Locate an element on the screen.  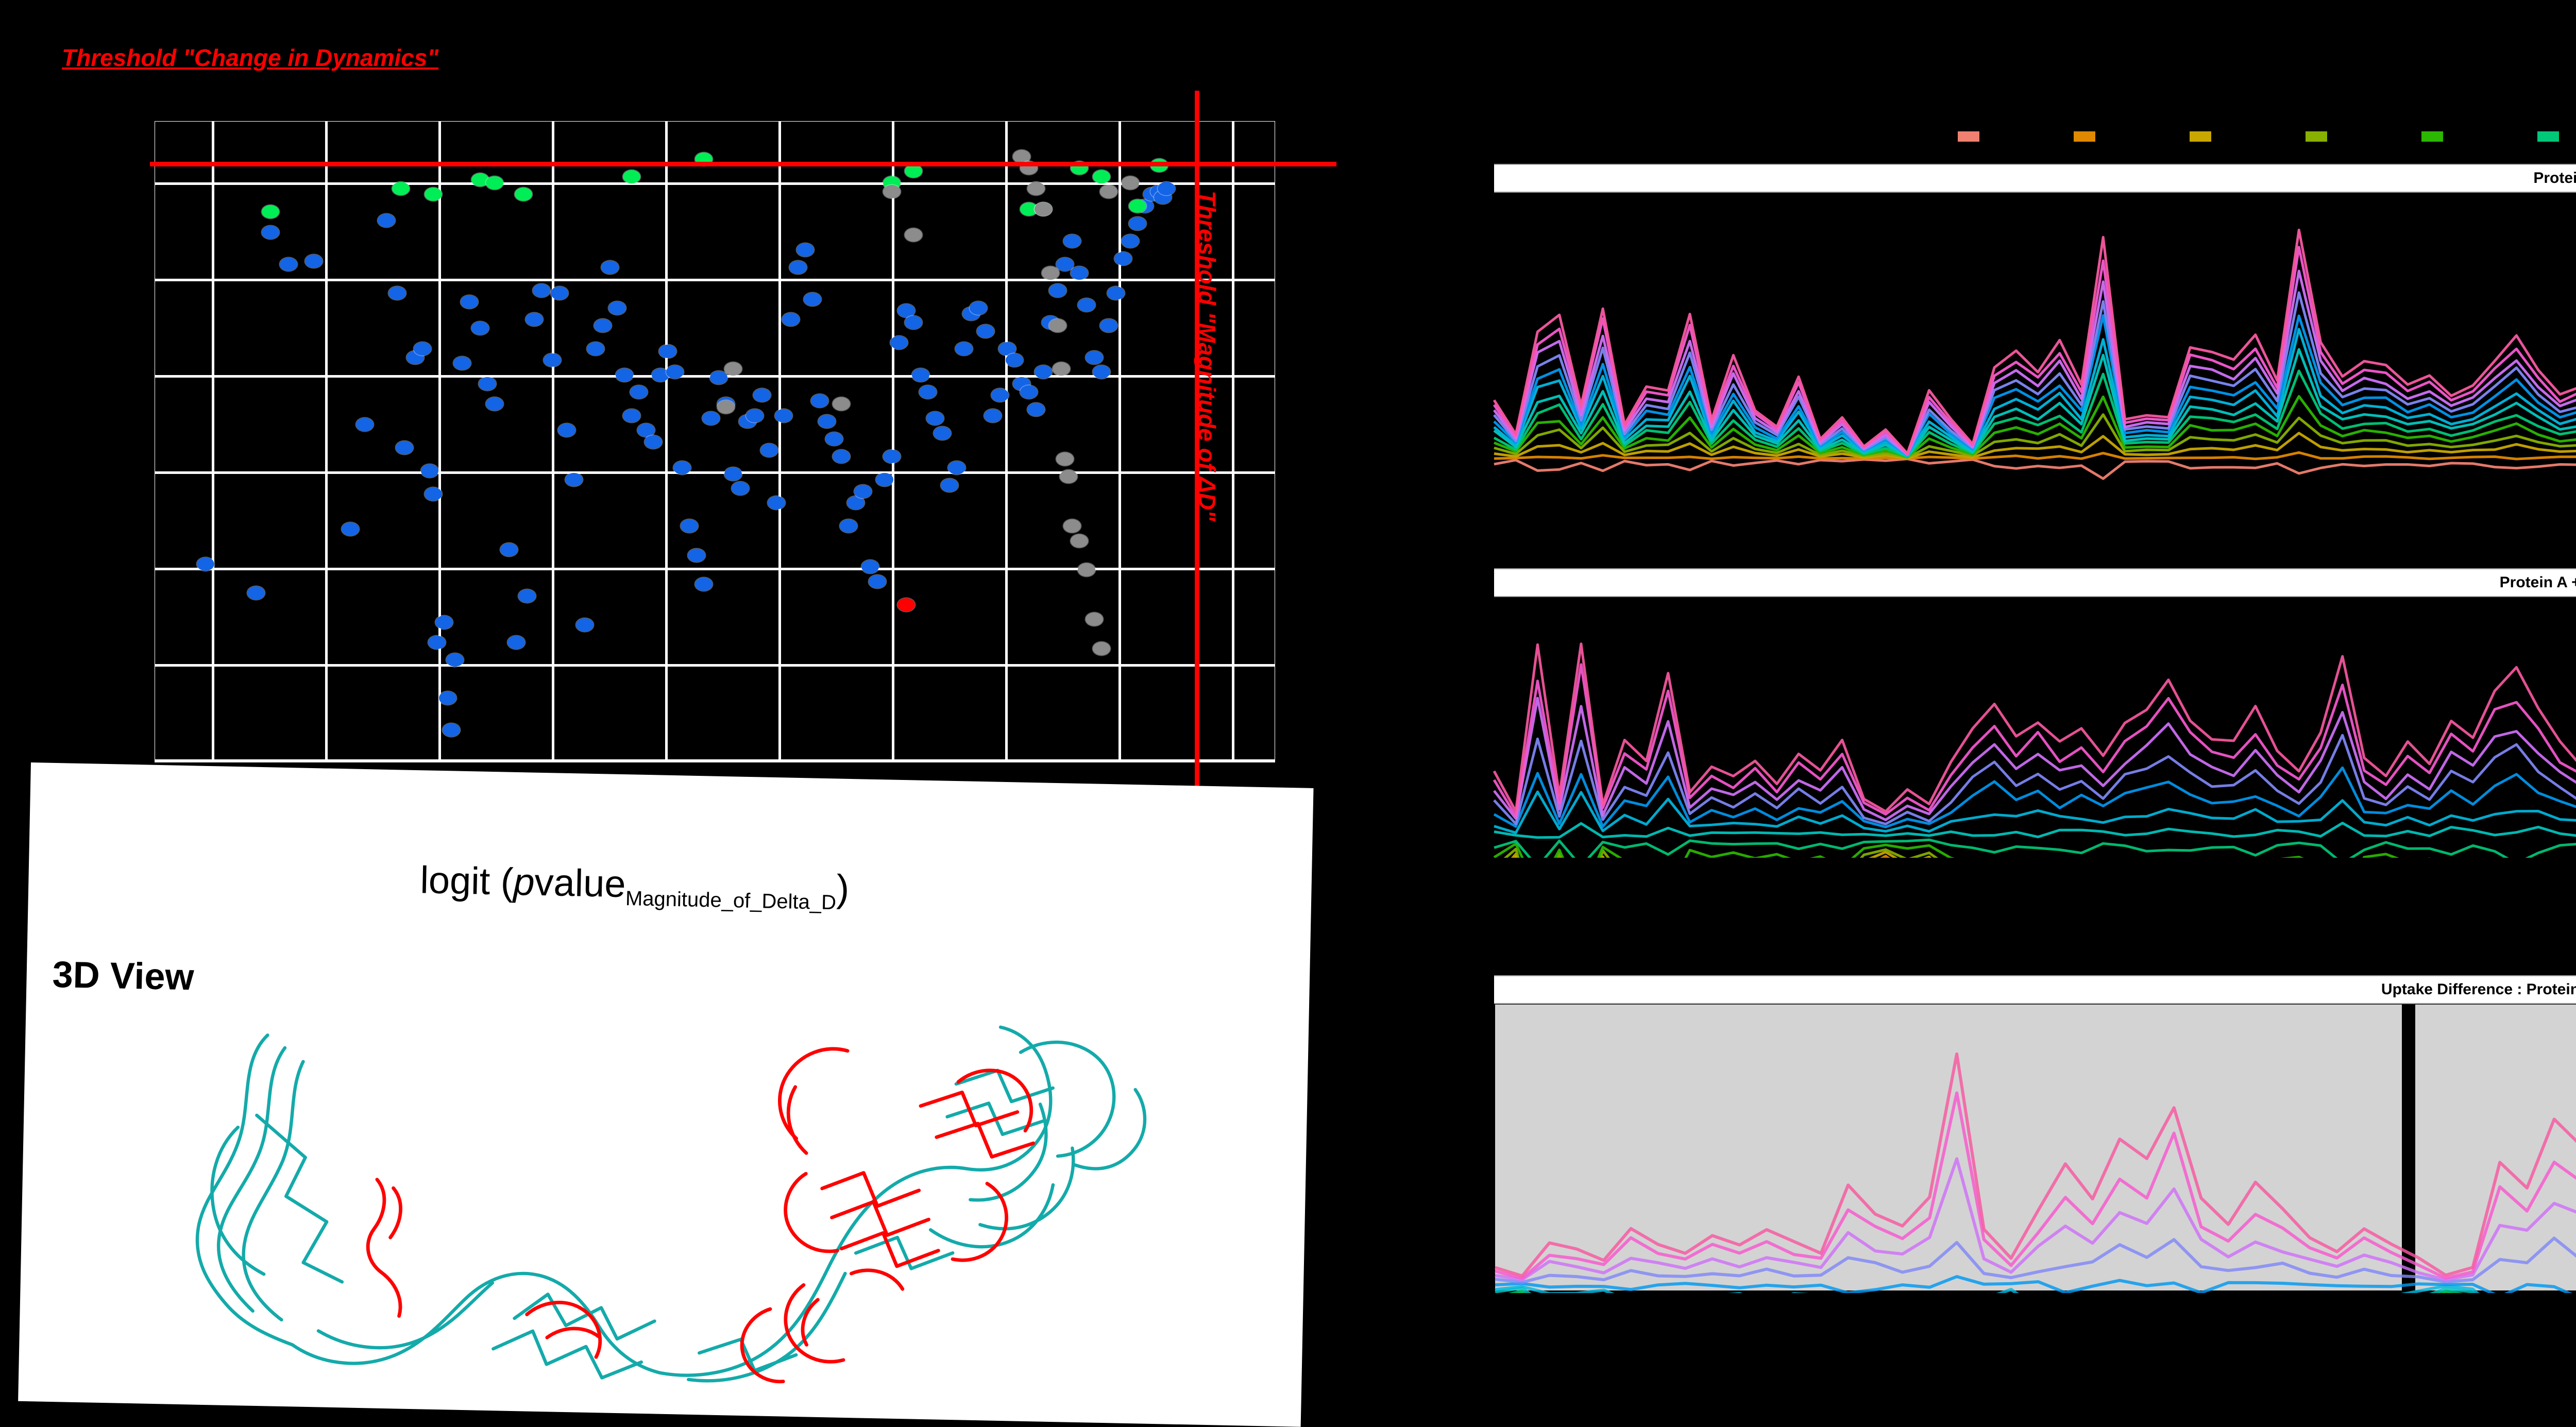
x-axis-label-rest: value is located at coordinates (580, 883).